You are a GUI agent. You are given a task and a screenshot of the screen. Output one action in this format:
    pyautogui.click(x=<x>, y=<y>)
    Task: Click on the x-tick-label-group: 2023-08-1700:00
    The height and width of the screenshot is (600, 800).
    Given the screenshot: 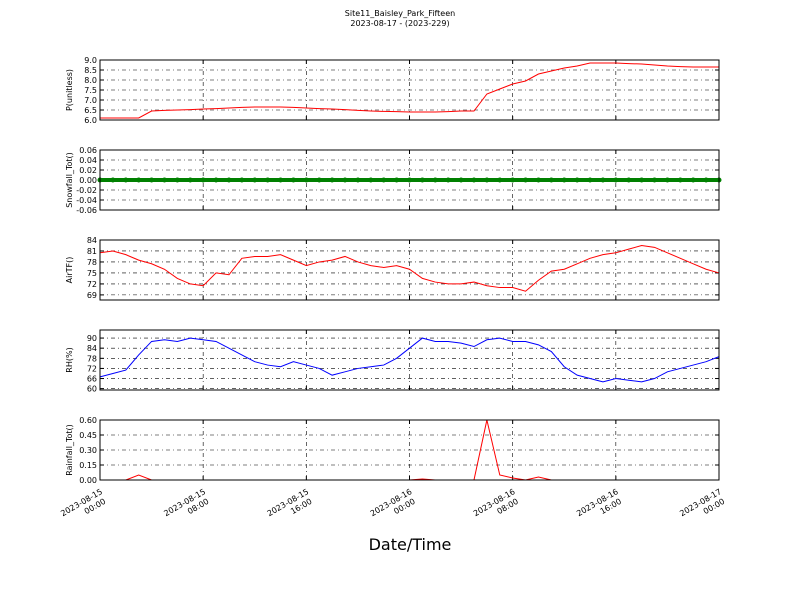 What is the action you would take?
    pyautogui.click(x=703, y=507)
    